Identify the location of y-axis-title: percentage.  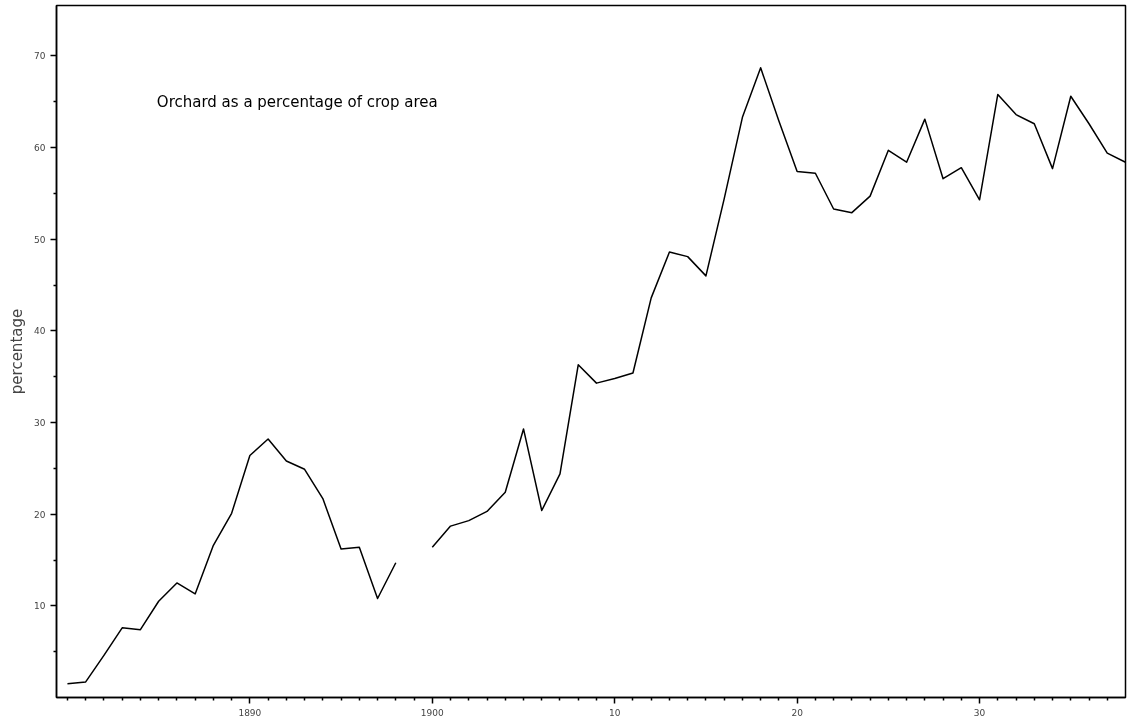
(17, 351).